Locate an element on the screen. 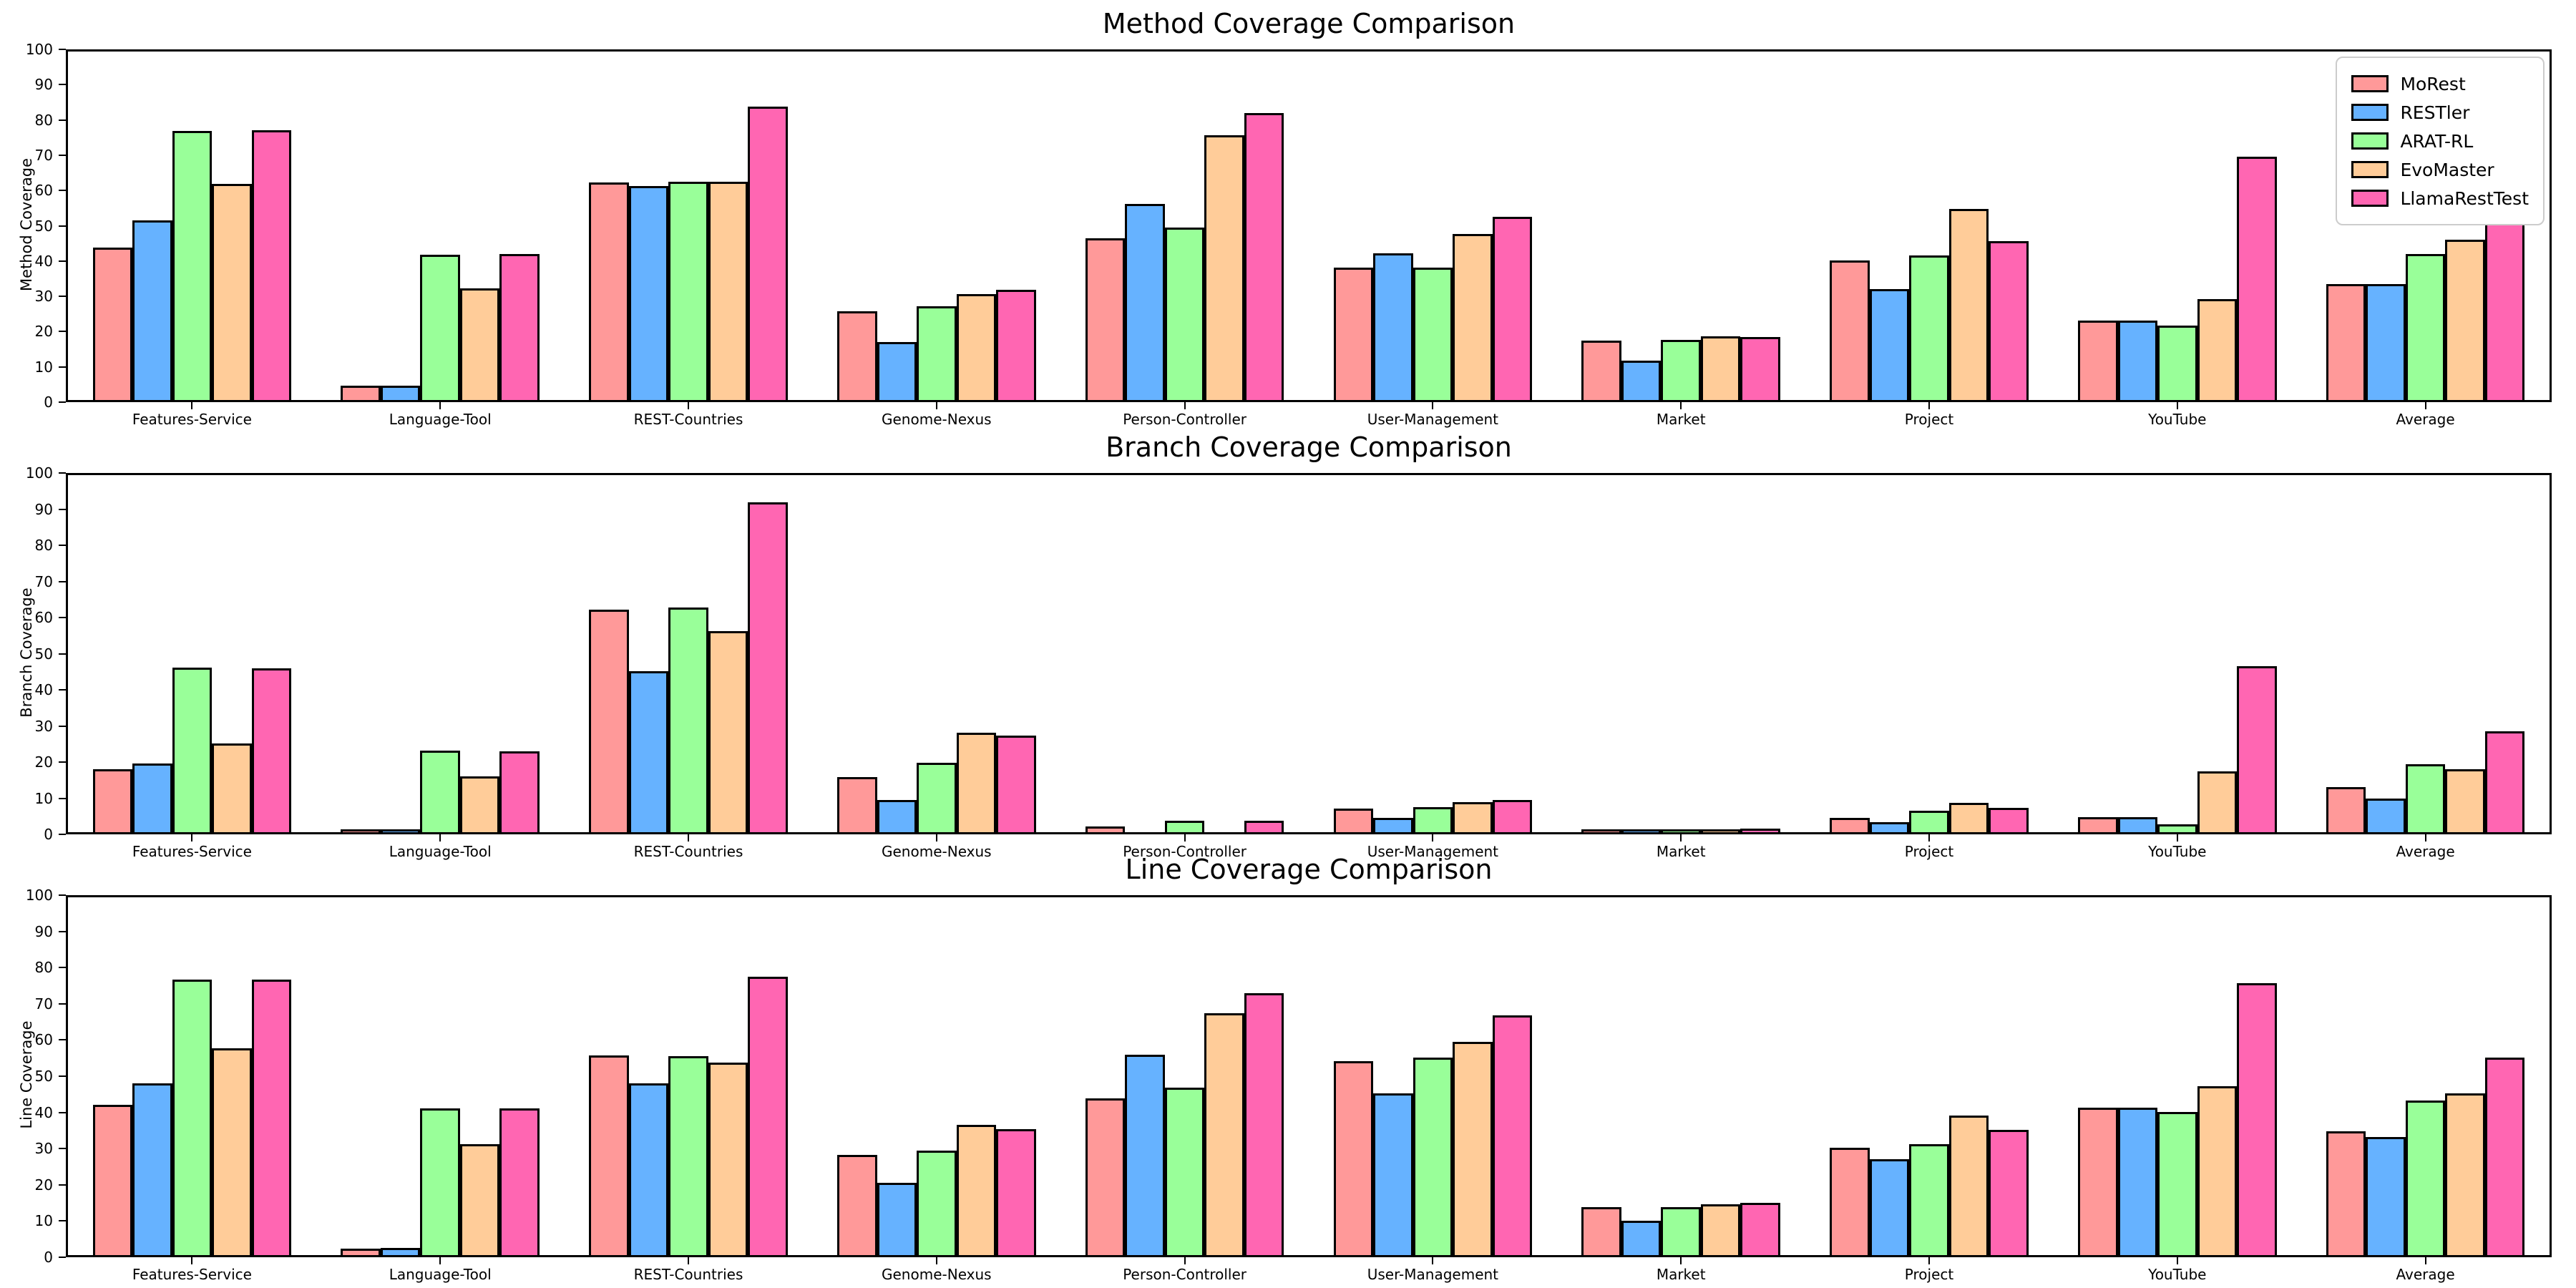 The height and width of the screenshot is (1288, 2576). legend-entry: LlamaRestTest is located at coordinates (2440, 198).